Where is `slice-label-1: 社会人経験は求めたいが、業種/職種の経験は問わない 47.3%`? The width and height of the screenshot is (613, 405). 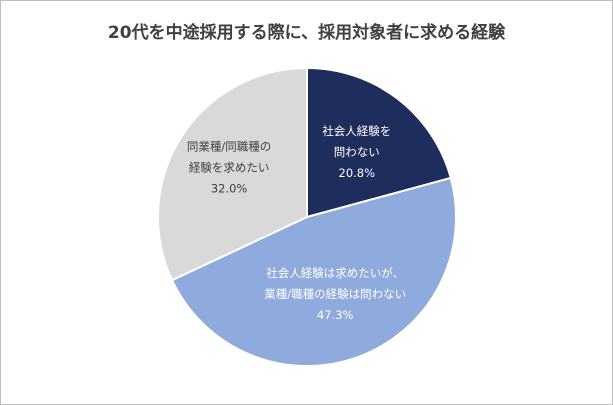 slice-label-1: 社会人経験は求めたいが、業種/職種の経験は問わない 47.3% is located at coordinates (335, 294).